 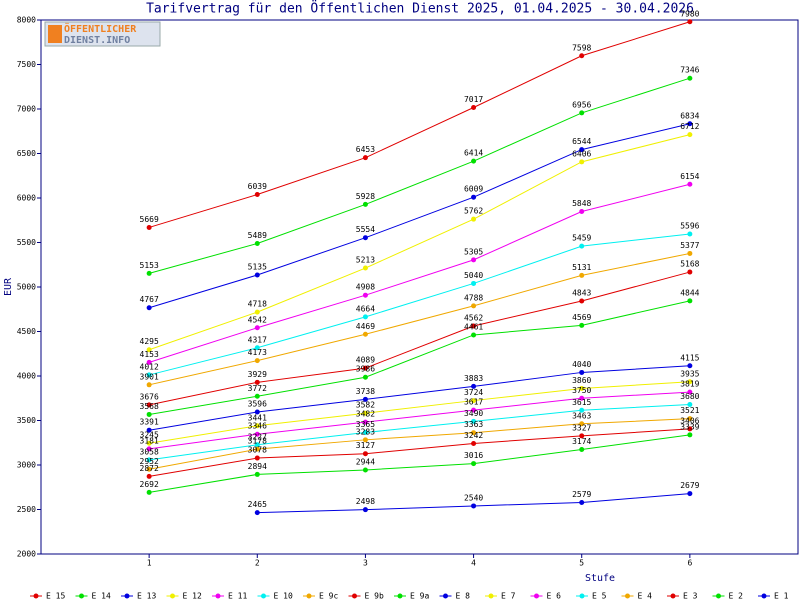 What do you see at coordinates (689, 357) in the screenshot?
I see `data-label: 4115` at bounding box center [689, 357].